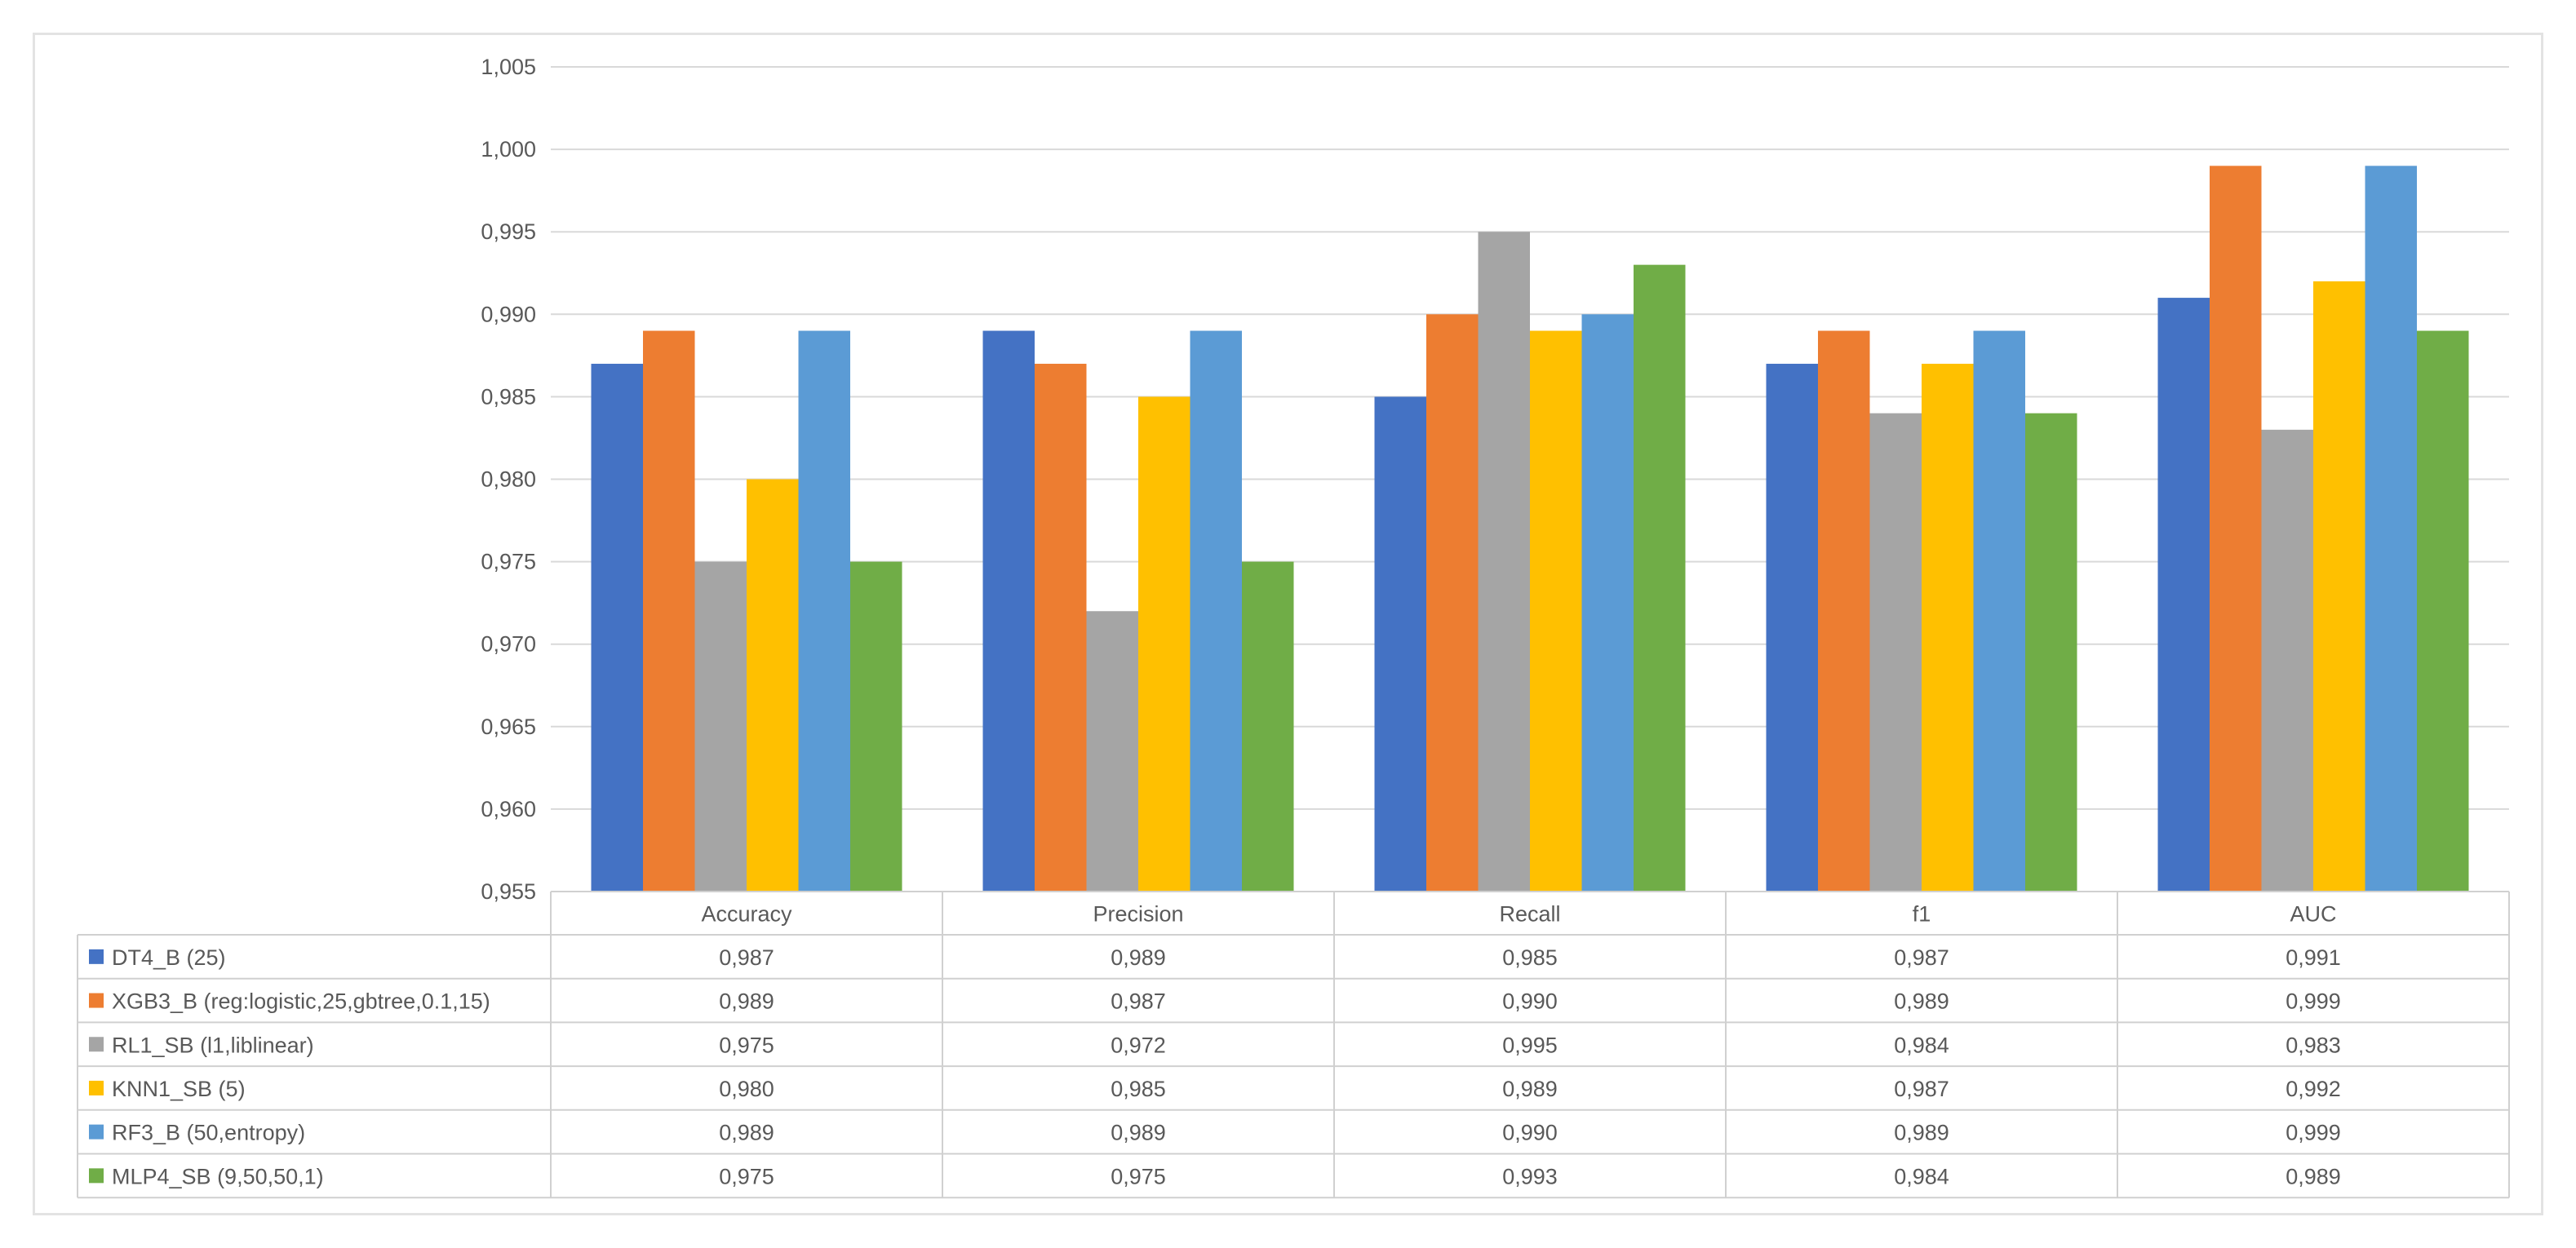 The image size is (2576, 1248). Describe the element at coordinates (509, 149) in the screenshot. I see `y-tick-label: 1,000` at that location.